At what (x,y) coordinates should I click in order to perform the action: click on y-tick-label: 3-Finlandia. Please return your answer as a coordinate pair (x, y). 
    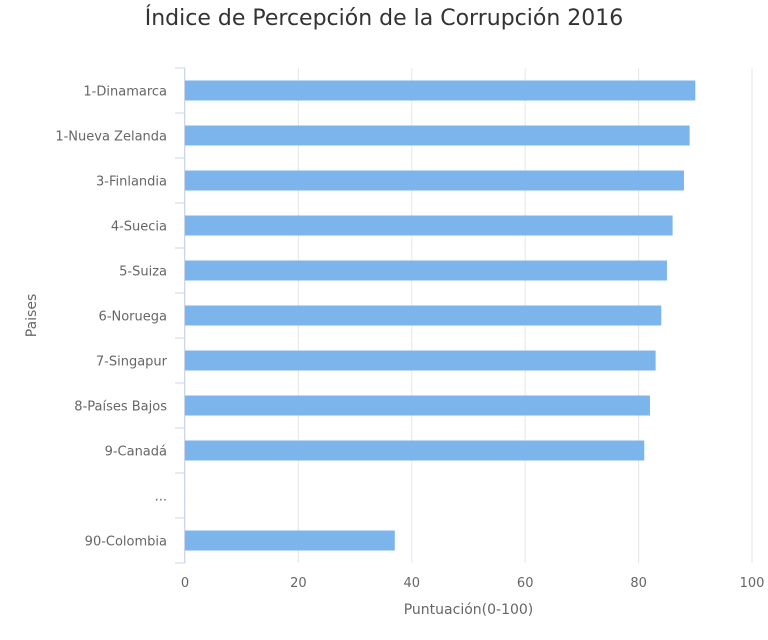
    Looking at the image, I should click on (131, 182).